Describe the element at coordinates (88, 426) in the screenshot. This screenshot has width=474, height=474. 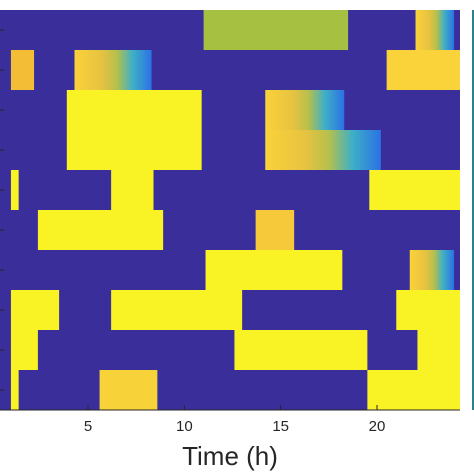
I see `x-tick-label: 5` at that location.